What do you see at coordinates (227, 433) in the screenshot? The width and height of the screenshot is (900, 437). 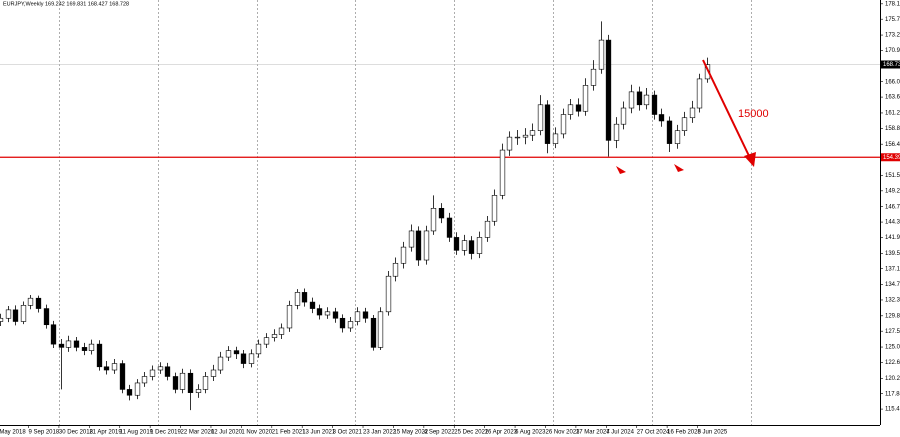 I see `x-tick-label: 12 Jul 2020` at bounding box center [227, 433].